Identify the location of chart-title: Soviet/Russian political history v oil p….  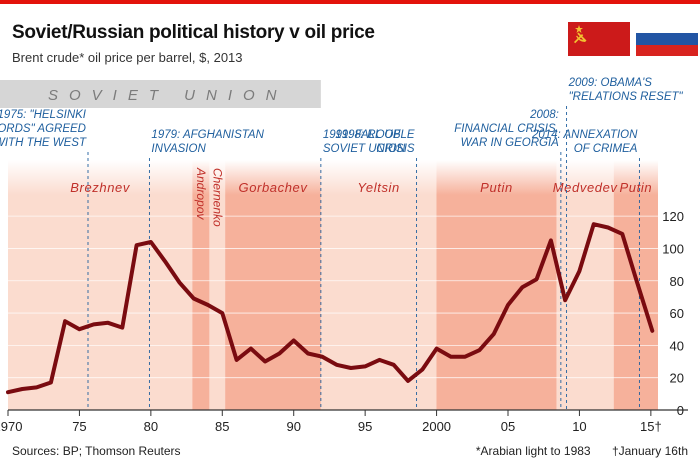
(193, 32).